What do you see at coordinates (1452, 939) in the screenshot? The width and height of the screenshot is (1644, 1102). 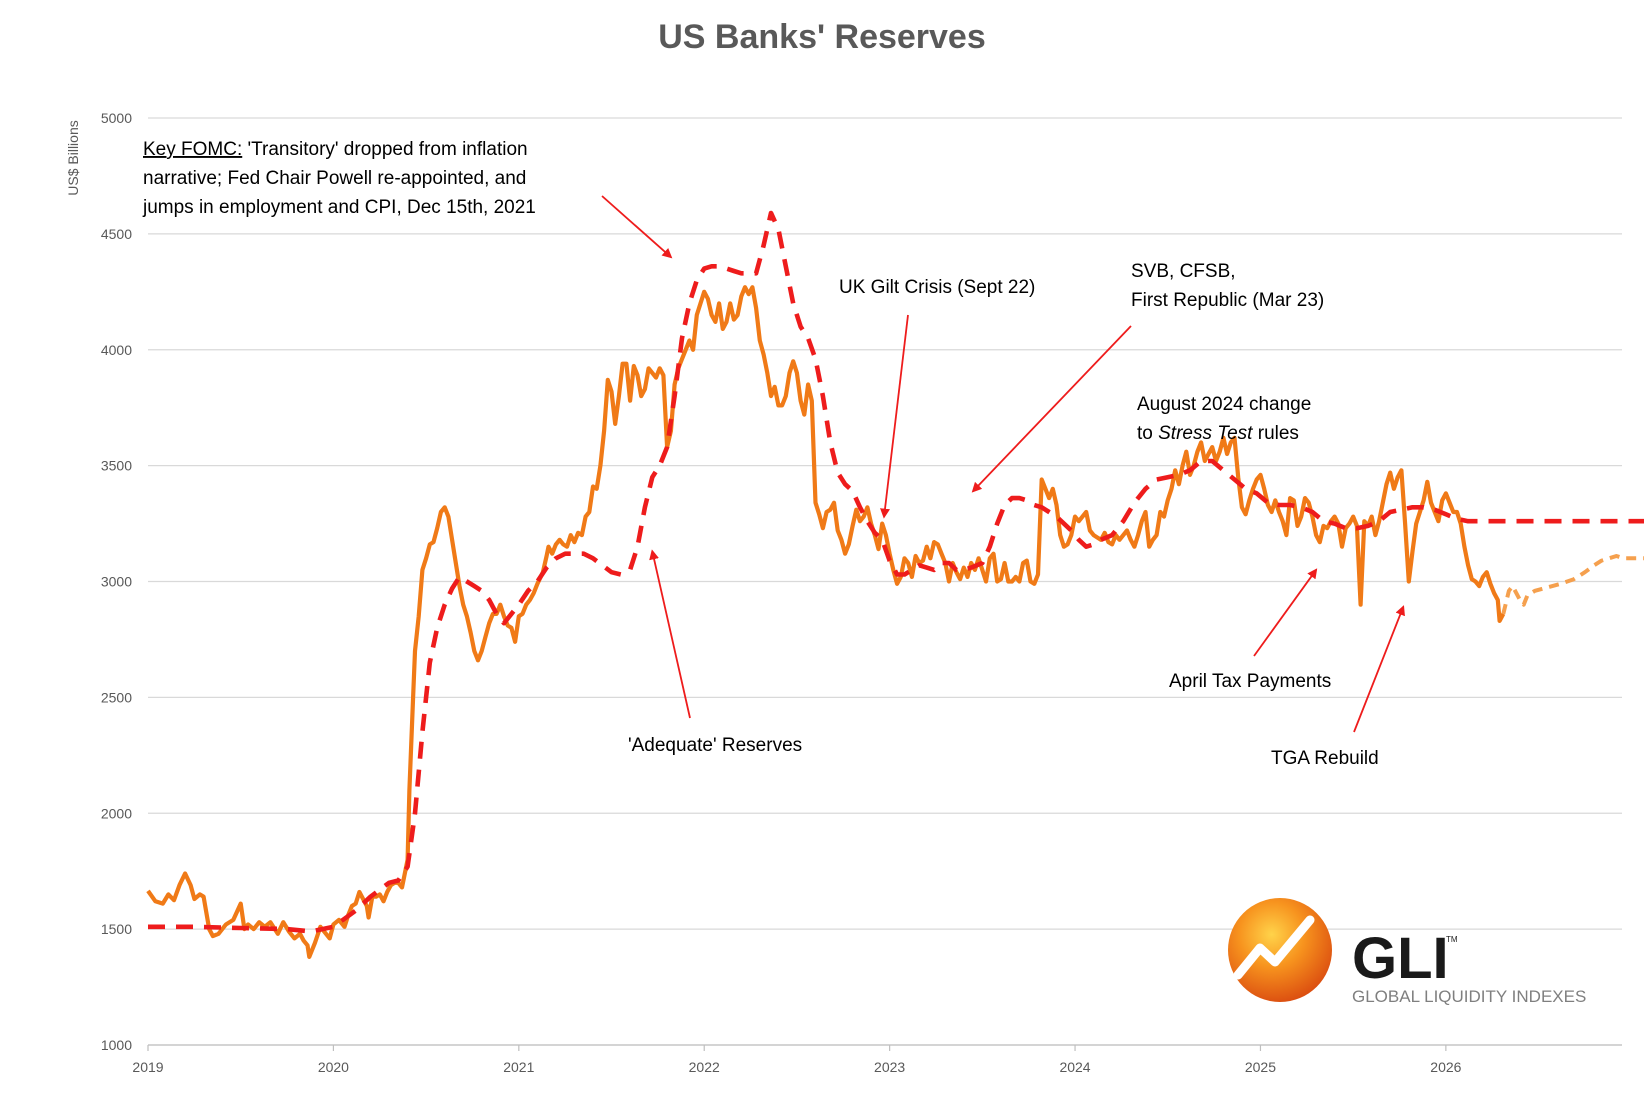 I see `logo-trademark: TM` at bounding box center [1452, 939].